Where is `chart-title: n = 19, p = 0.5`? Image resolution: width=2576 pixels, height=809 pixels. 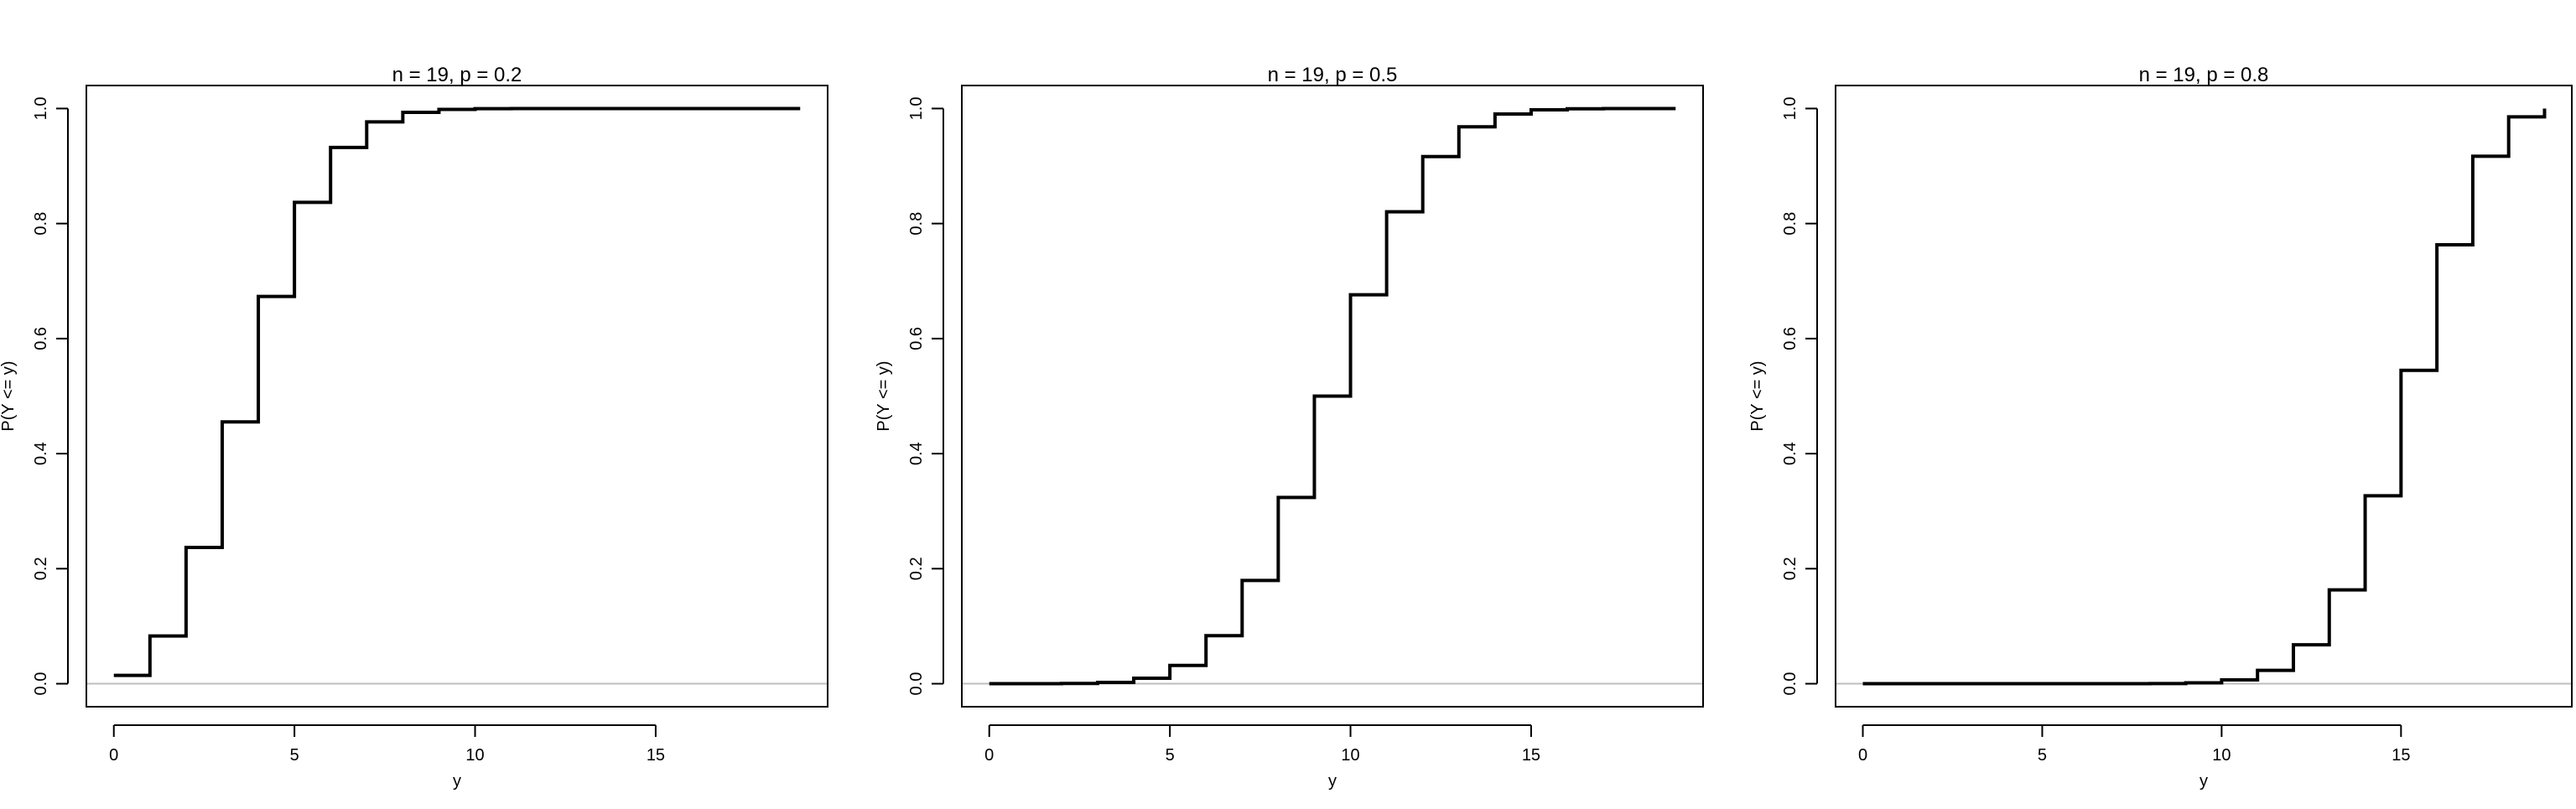 chart-title: n = 19, p = 0.5 is located at coordinates (1333, 75).